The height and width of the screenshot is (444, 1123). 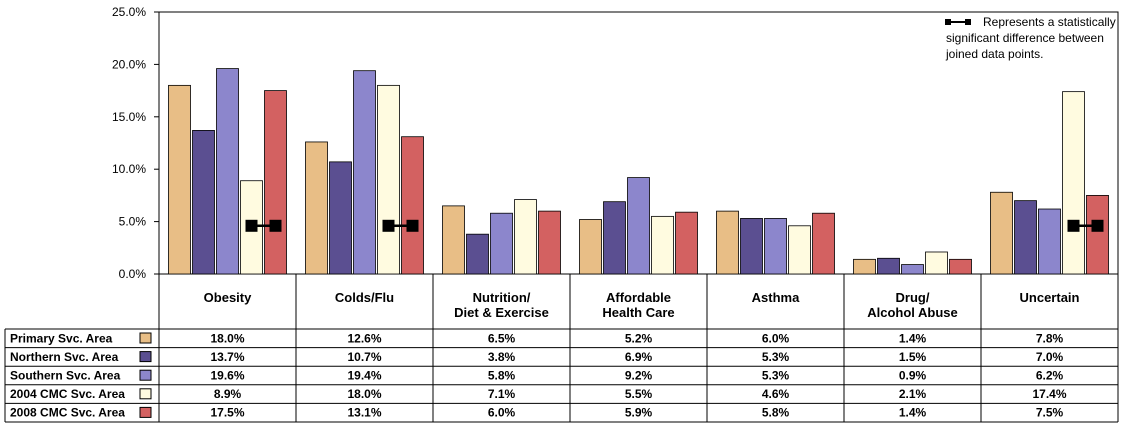 I want to click on table-cell: 9.2%, so click(x=639, y=376).